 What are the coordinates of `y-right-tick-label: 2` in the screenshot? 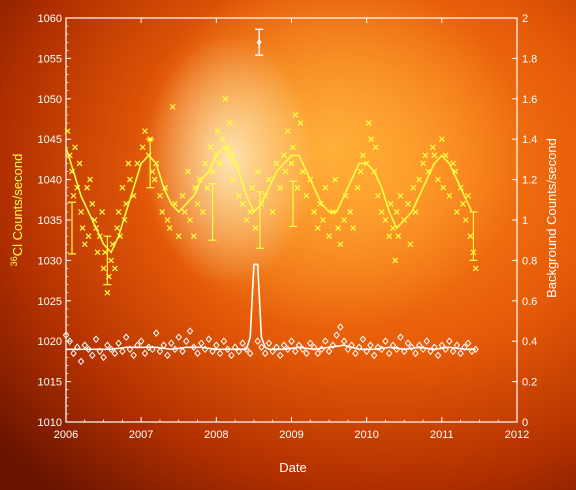 It's located at (525, 19).